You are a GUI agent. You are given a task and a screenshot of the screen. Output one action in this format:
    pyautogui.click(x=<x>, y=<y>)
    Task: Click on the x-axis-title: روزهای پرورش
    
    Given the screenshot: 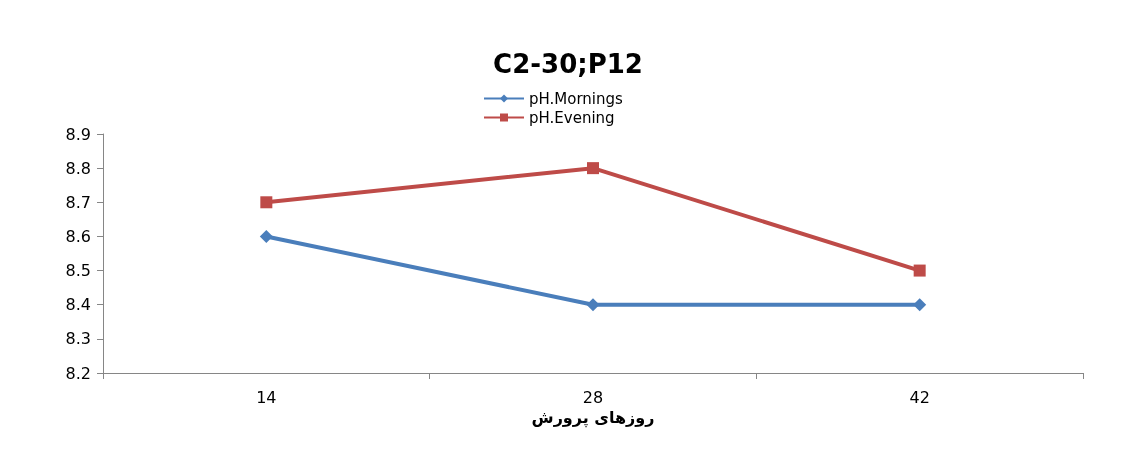 What is the action you would take?
    pyautogui.click(x=593, y=418)
    